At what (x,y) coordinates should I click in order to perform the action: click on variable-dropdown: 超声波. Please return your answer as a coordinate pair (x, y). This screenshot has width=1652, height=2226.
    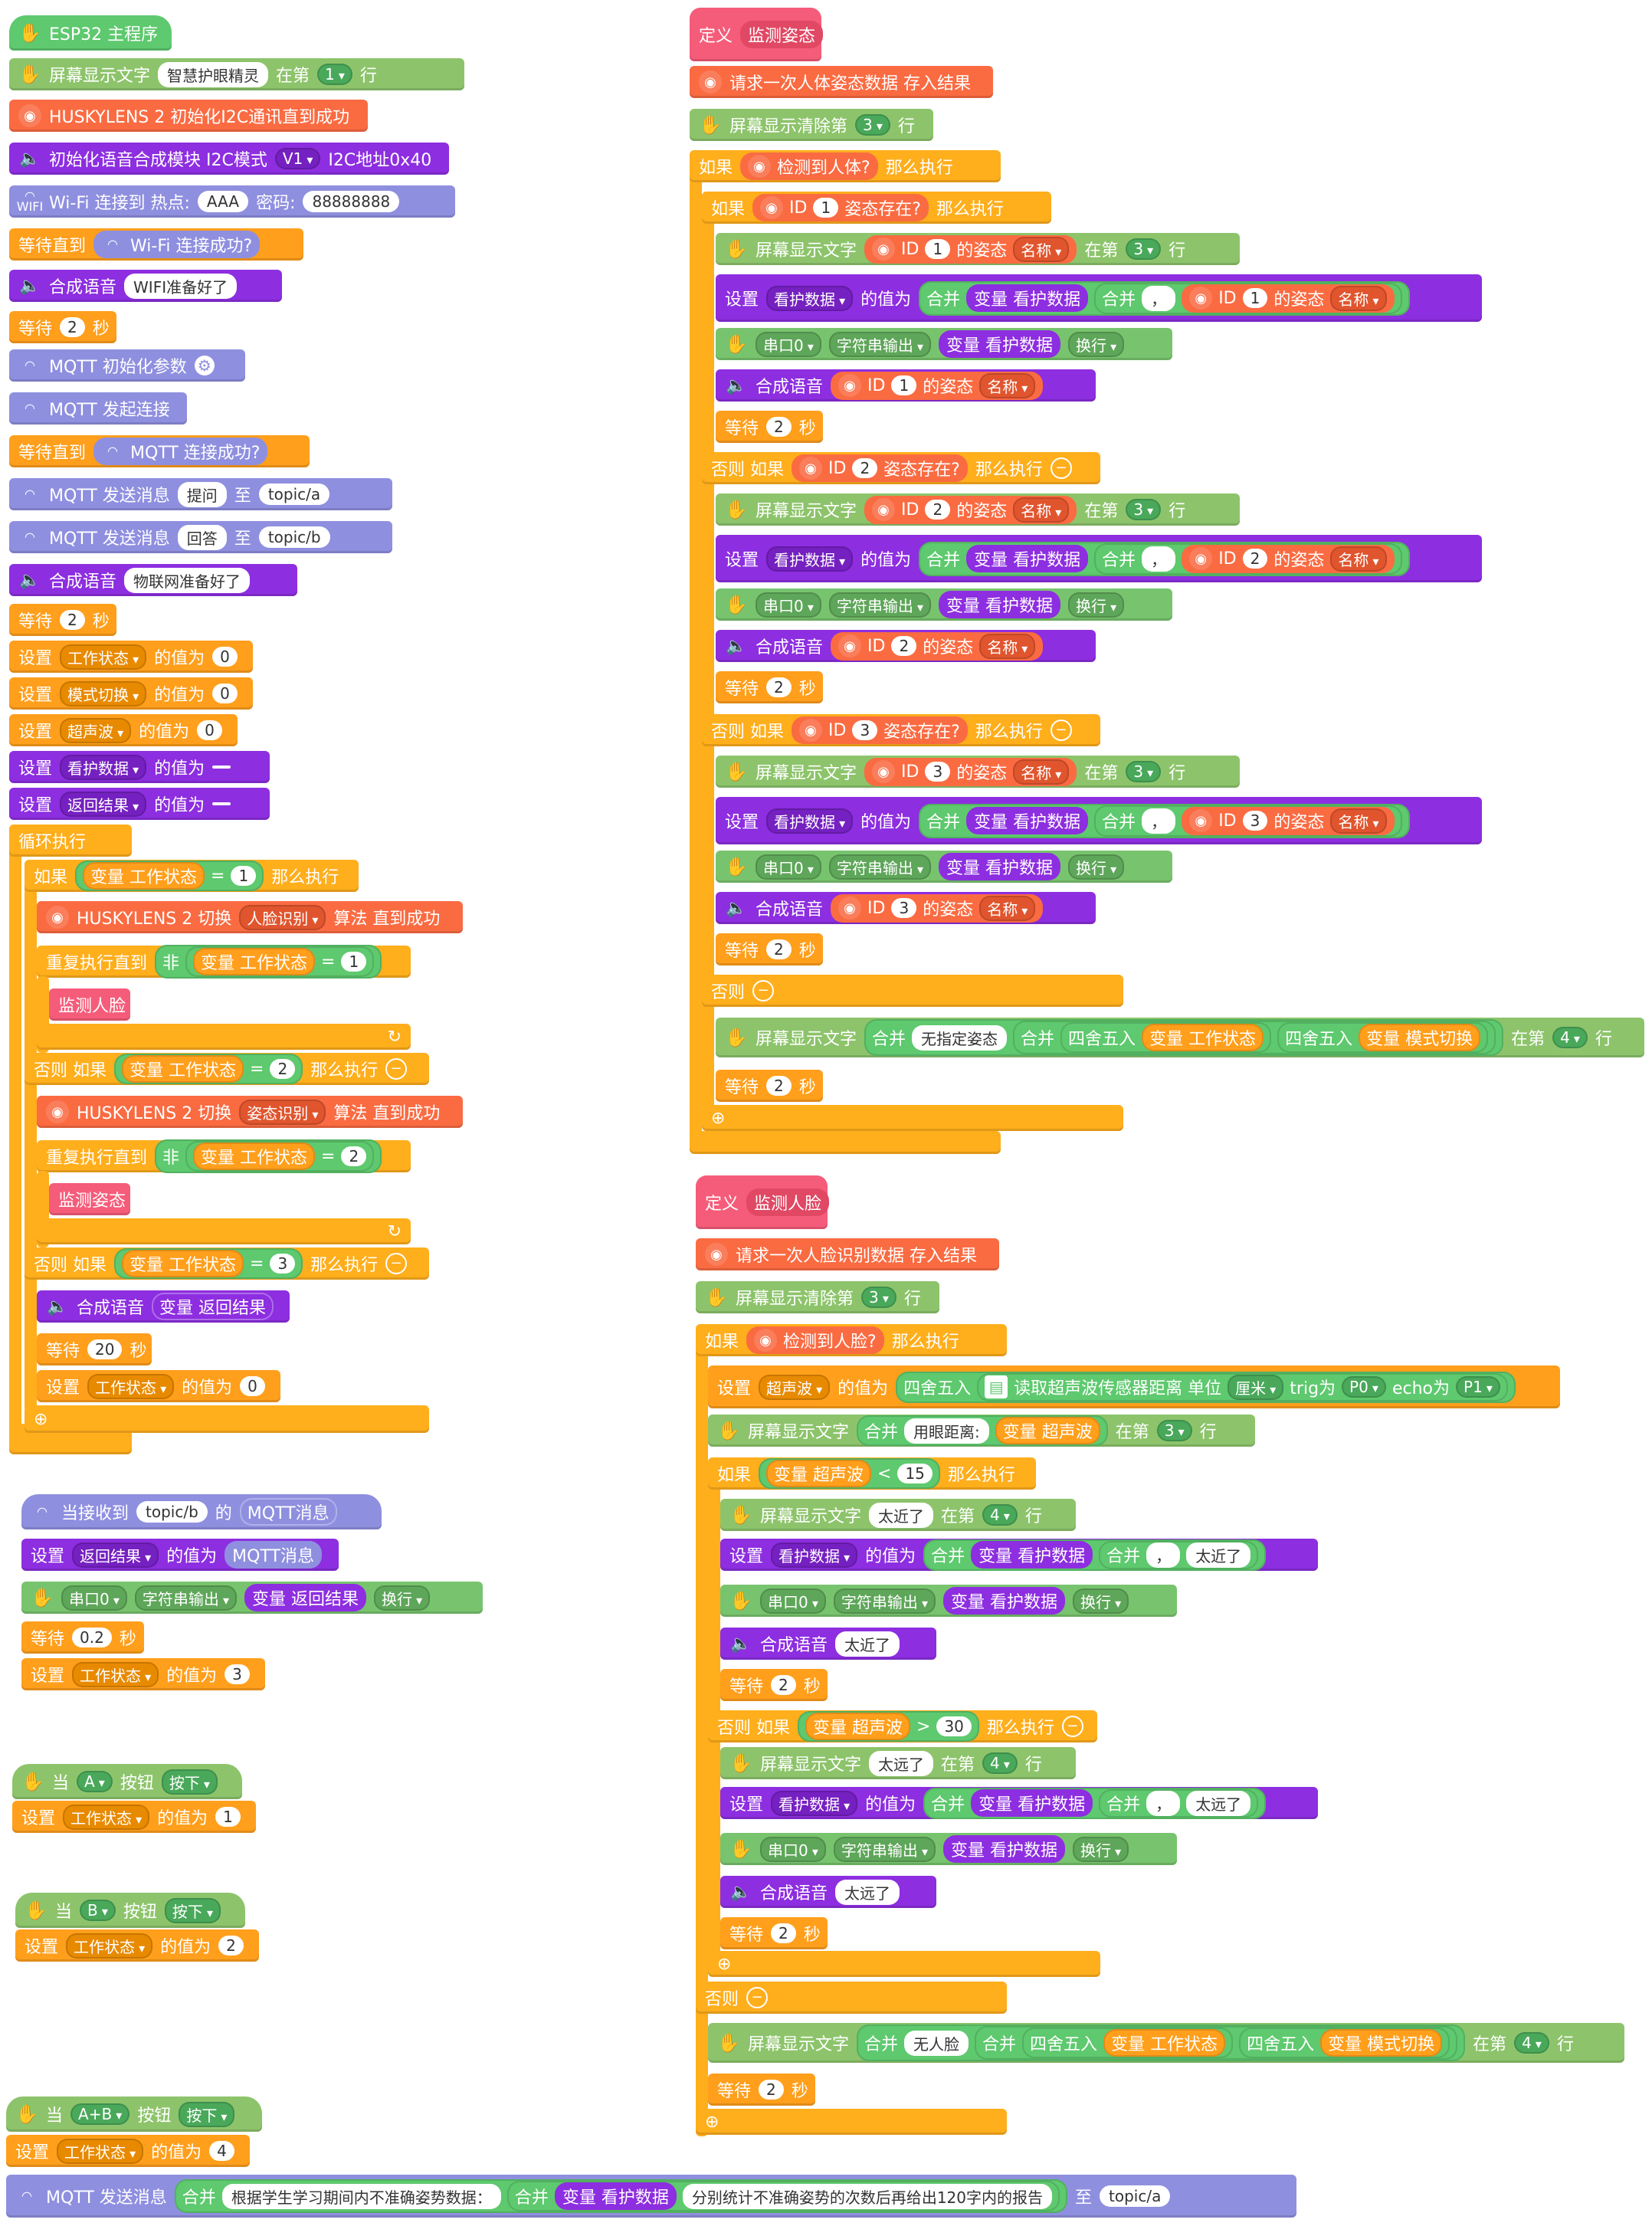
    Looking at the image, I should click on (795, 1387).